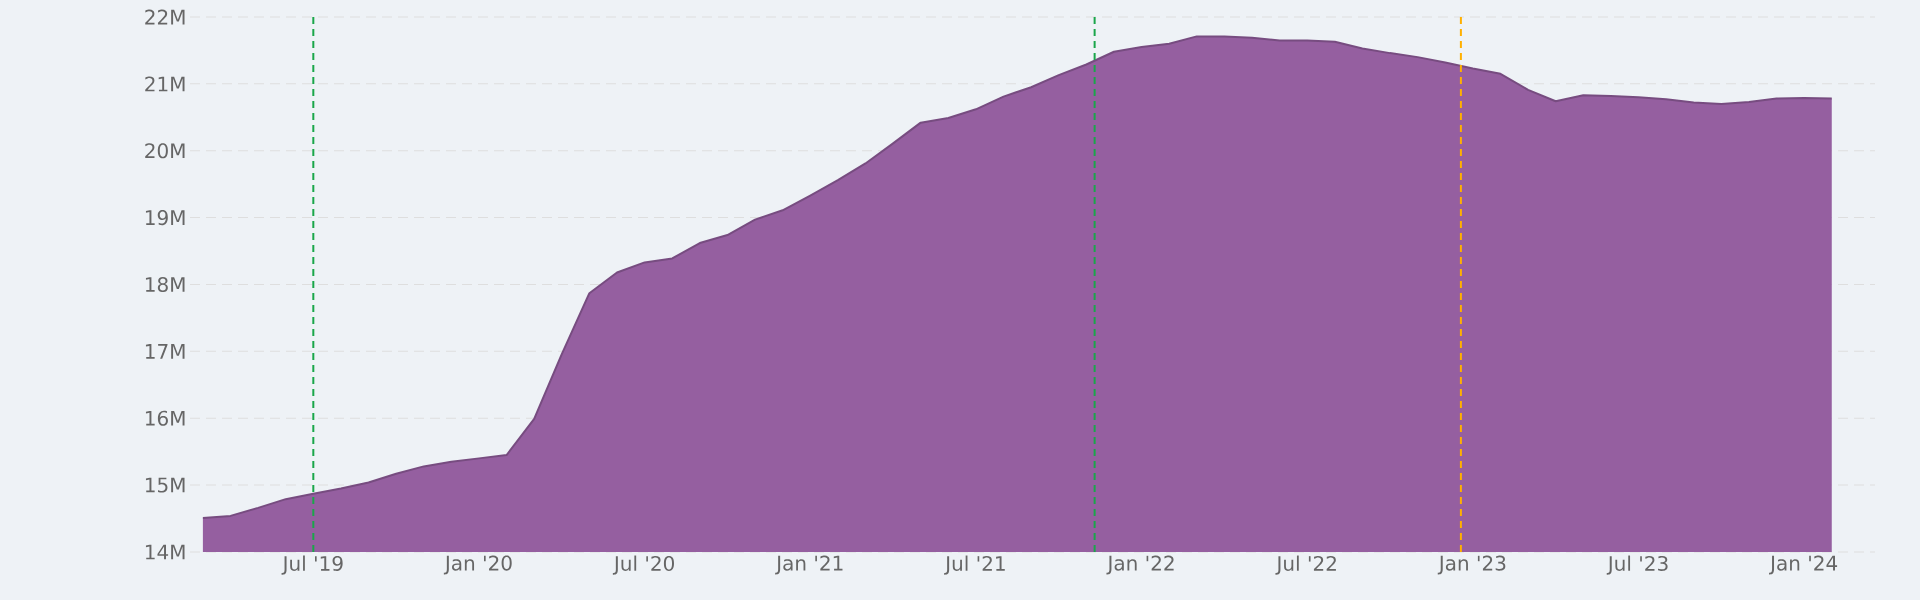 The width and height of the screenshot is (1920, 600). I want to click on y-tick-label: 16M, so click(165, 418).